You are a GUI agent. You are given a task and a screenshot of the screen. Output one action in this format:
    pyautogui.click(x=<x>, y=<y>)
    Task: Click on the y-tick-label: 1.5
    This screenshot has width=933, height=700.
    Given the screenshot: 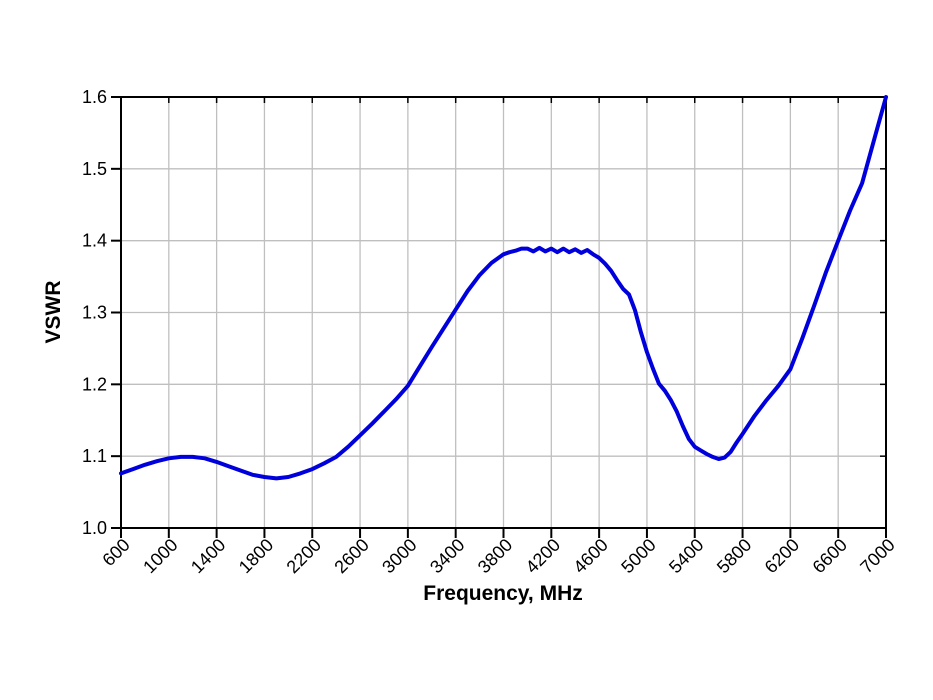 What is the action you would take?
    pyautogui.click(x=94, y=169)
    